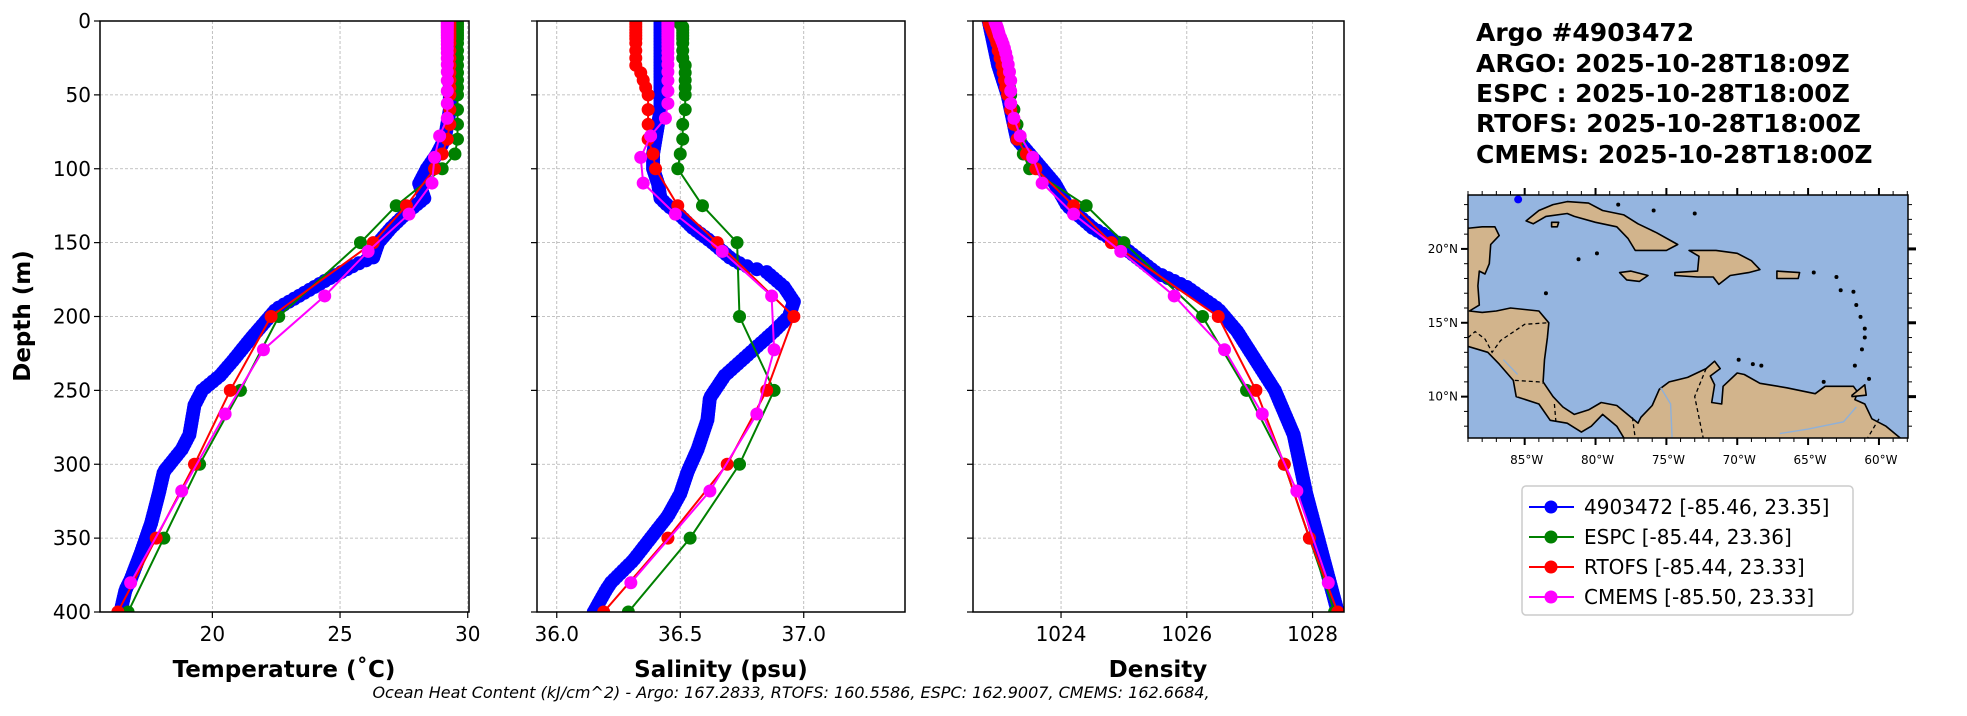 The width and height of the screenshot is (1967, 716). What do you see at coordinates (72, 612) in the screenshot?
I see `y-tick-label: 400` at bounding box center [72, 612].